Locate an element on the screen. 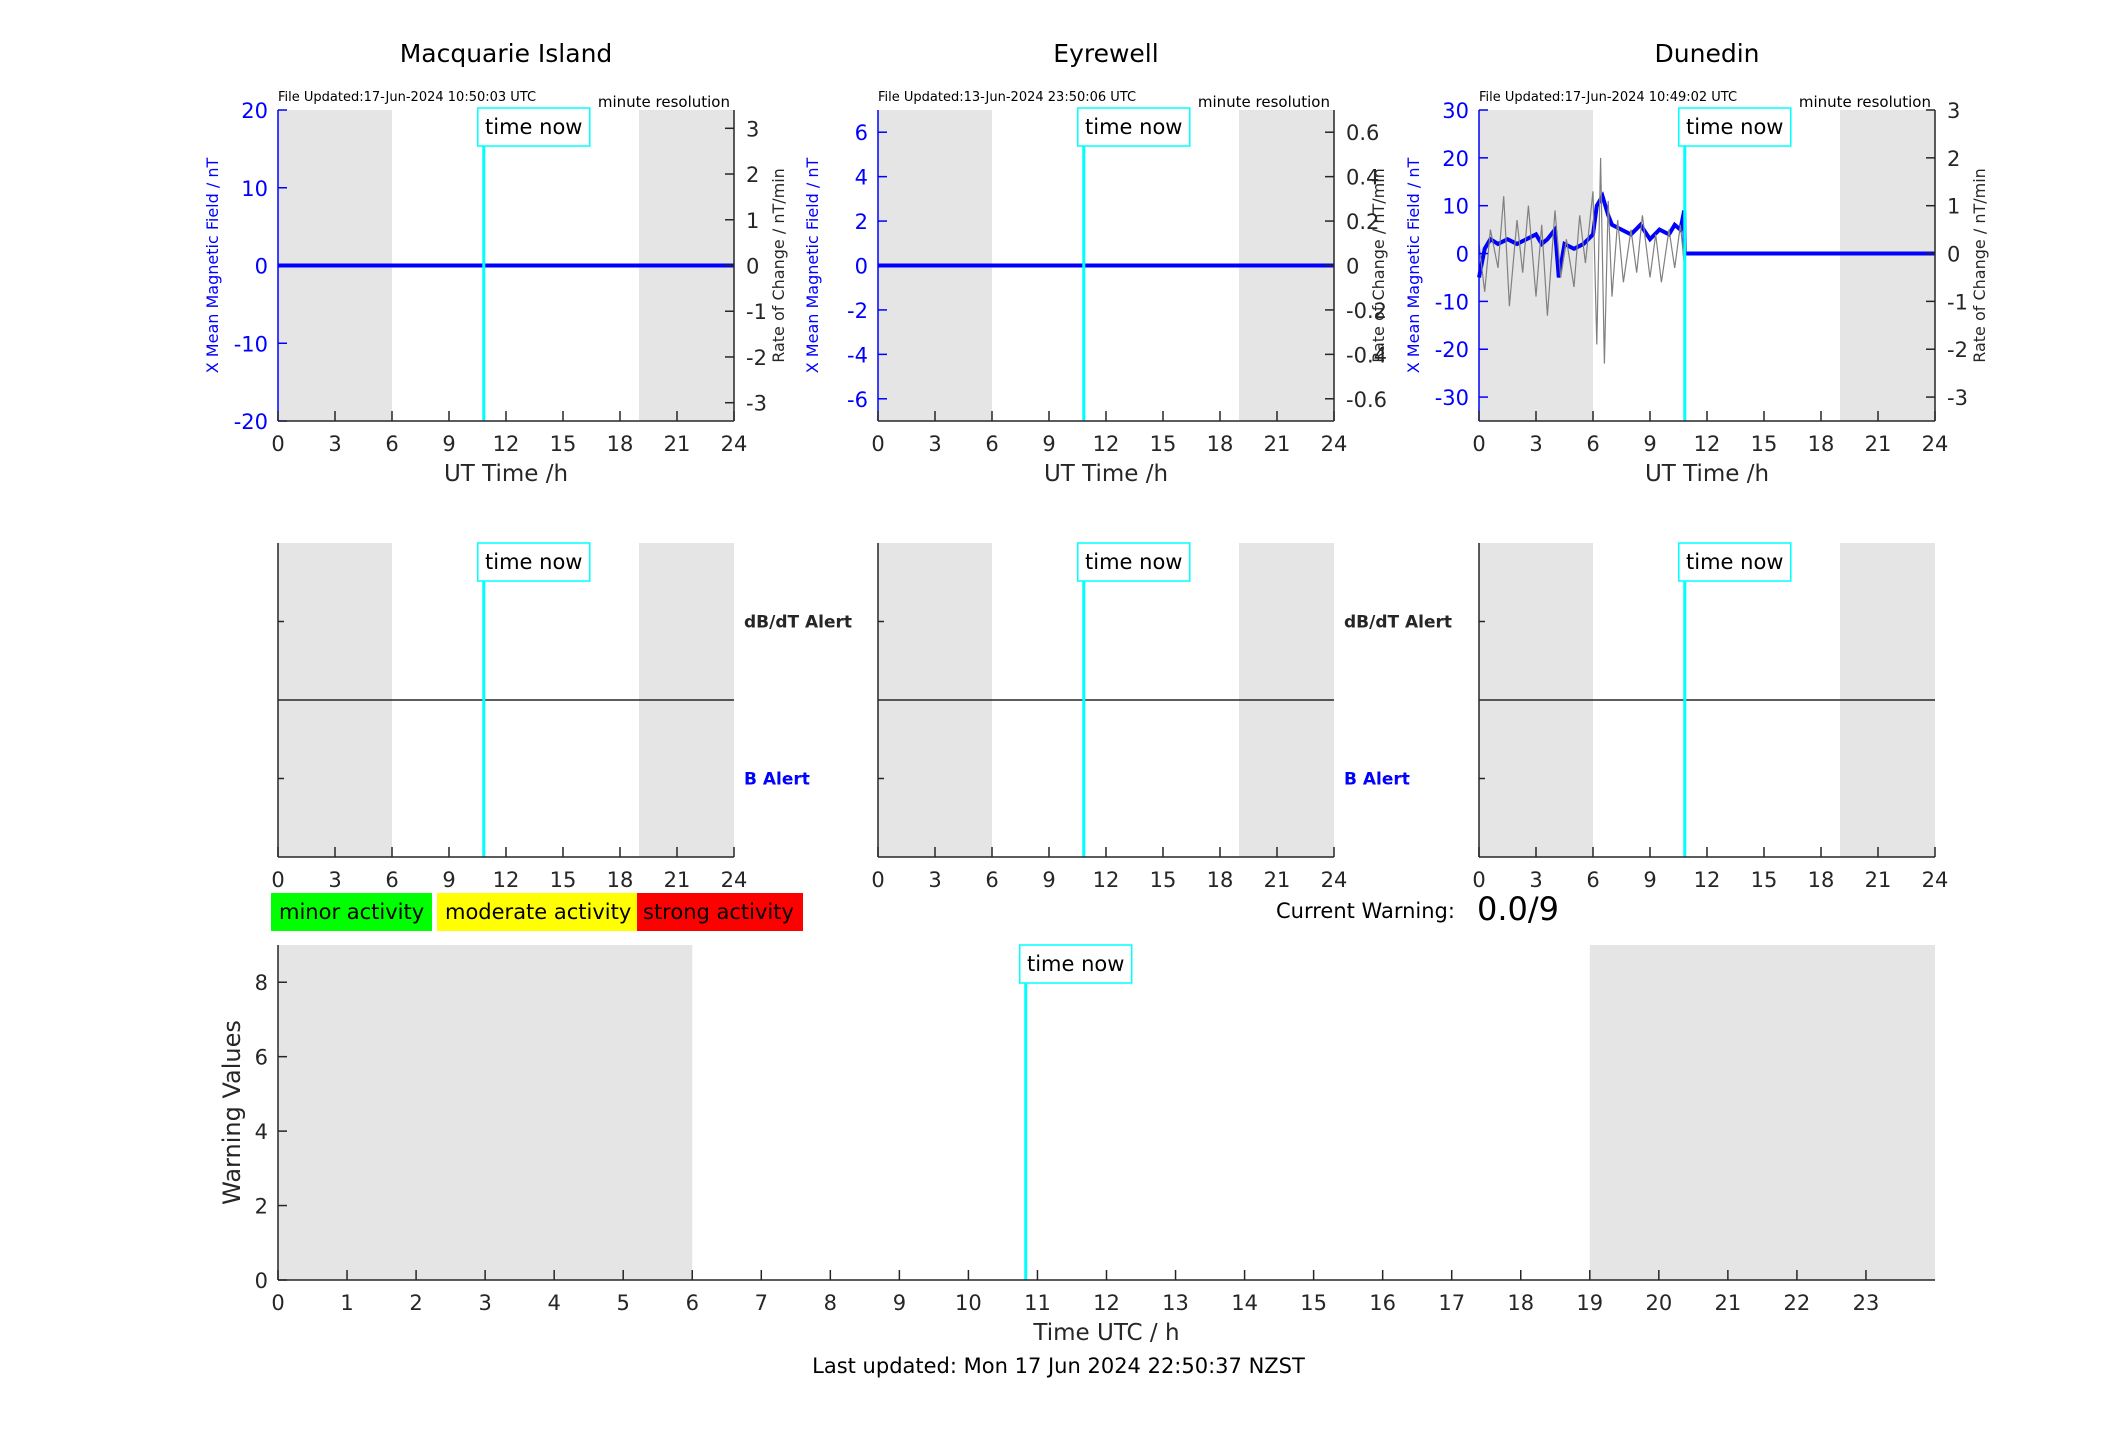 The height and width of the screenshot is (1442, 2117). y-tick-label-right: 0.6 is located at coordinates (1362, 133).